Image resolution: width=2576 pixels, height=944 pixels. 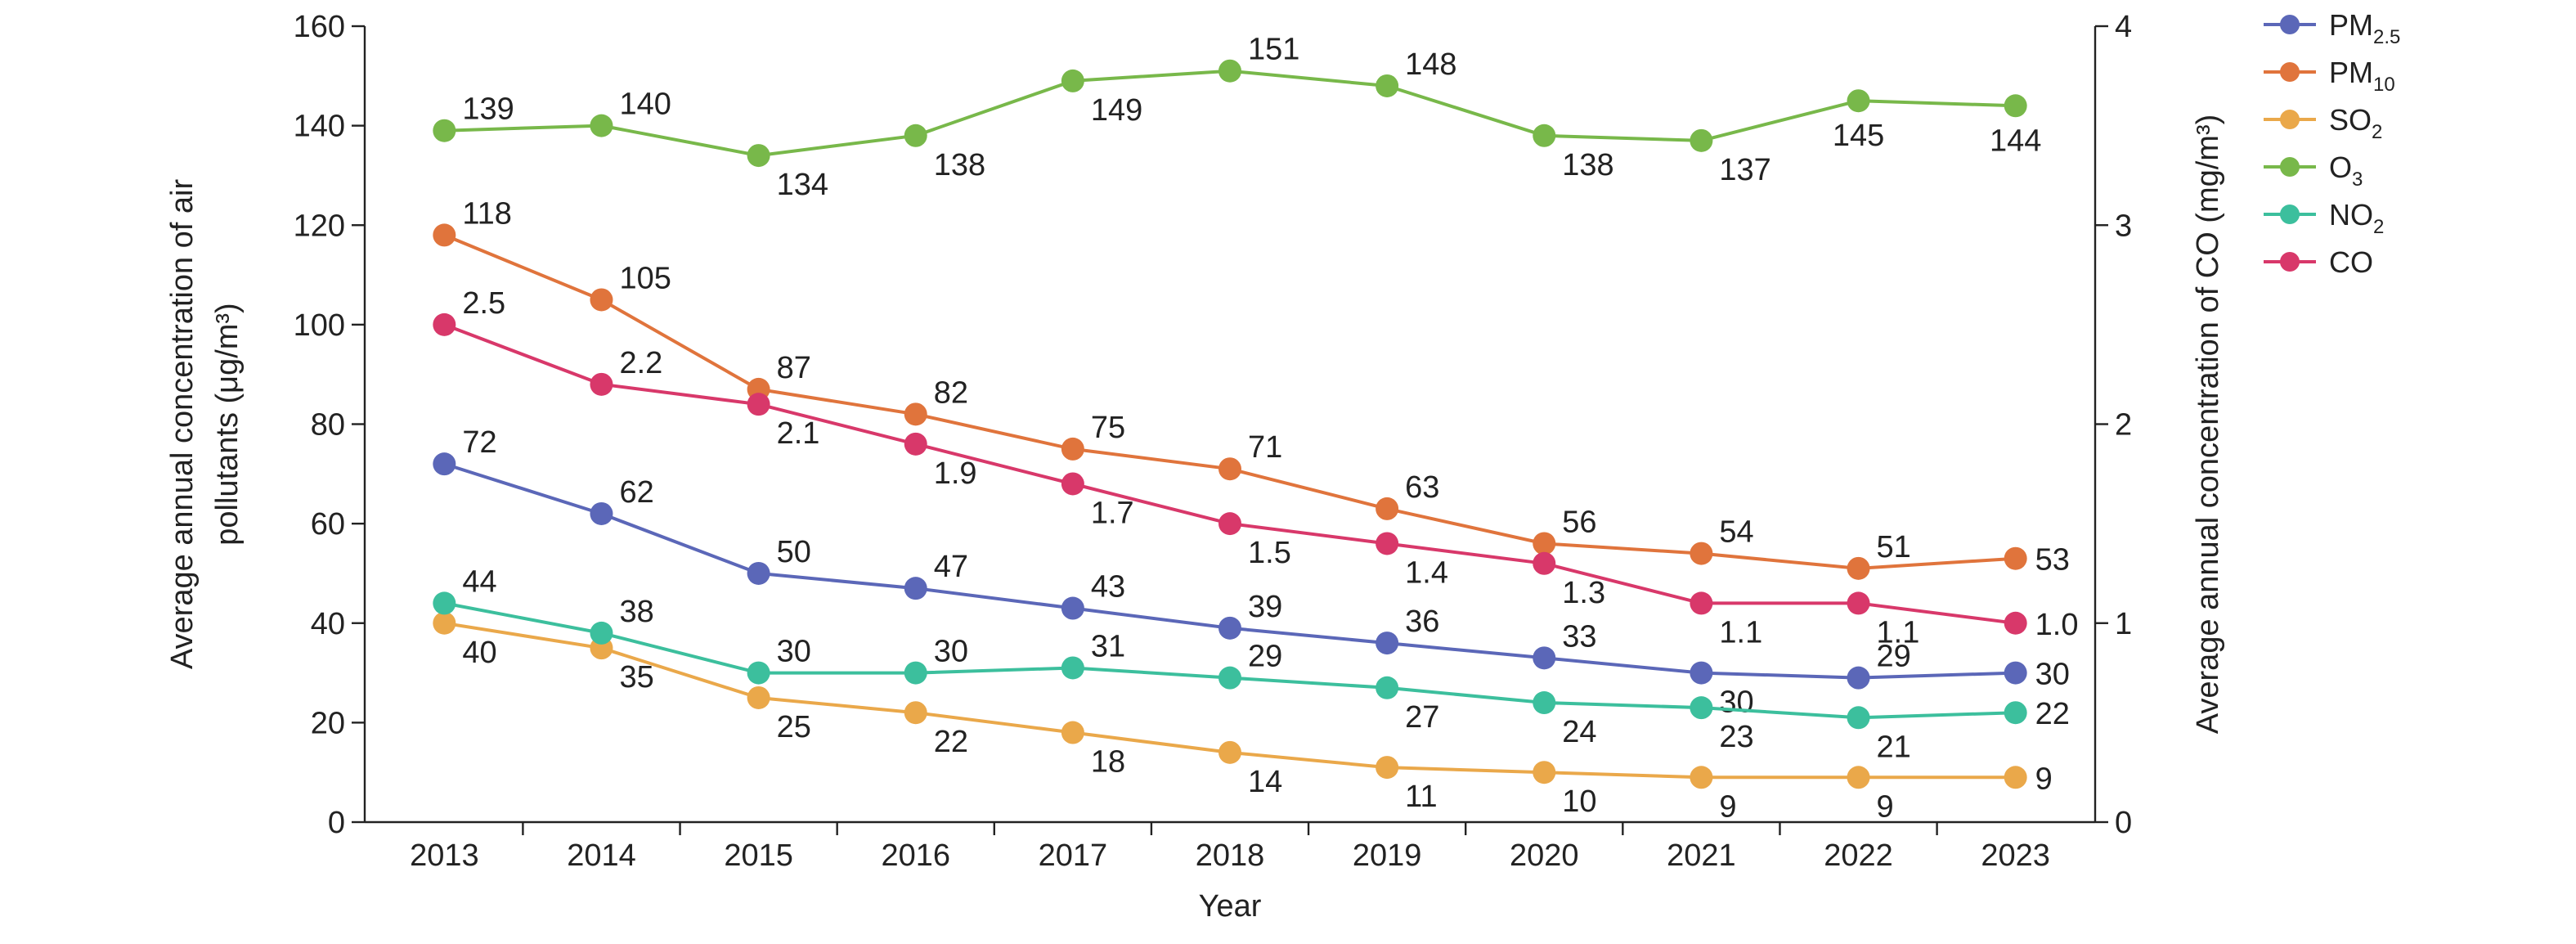 I want to click on data-label: 14, so click(x=1265, y=782).